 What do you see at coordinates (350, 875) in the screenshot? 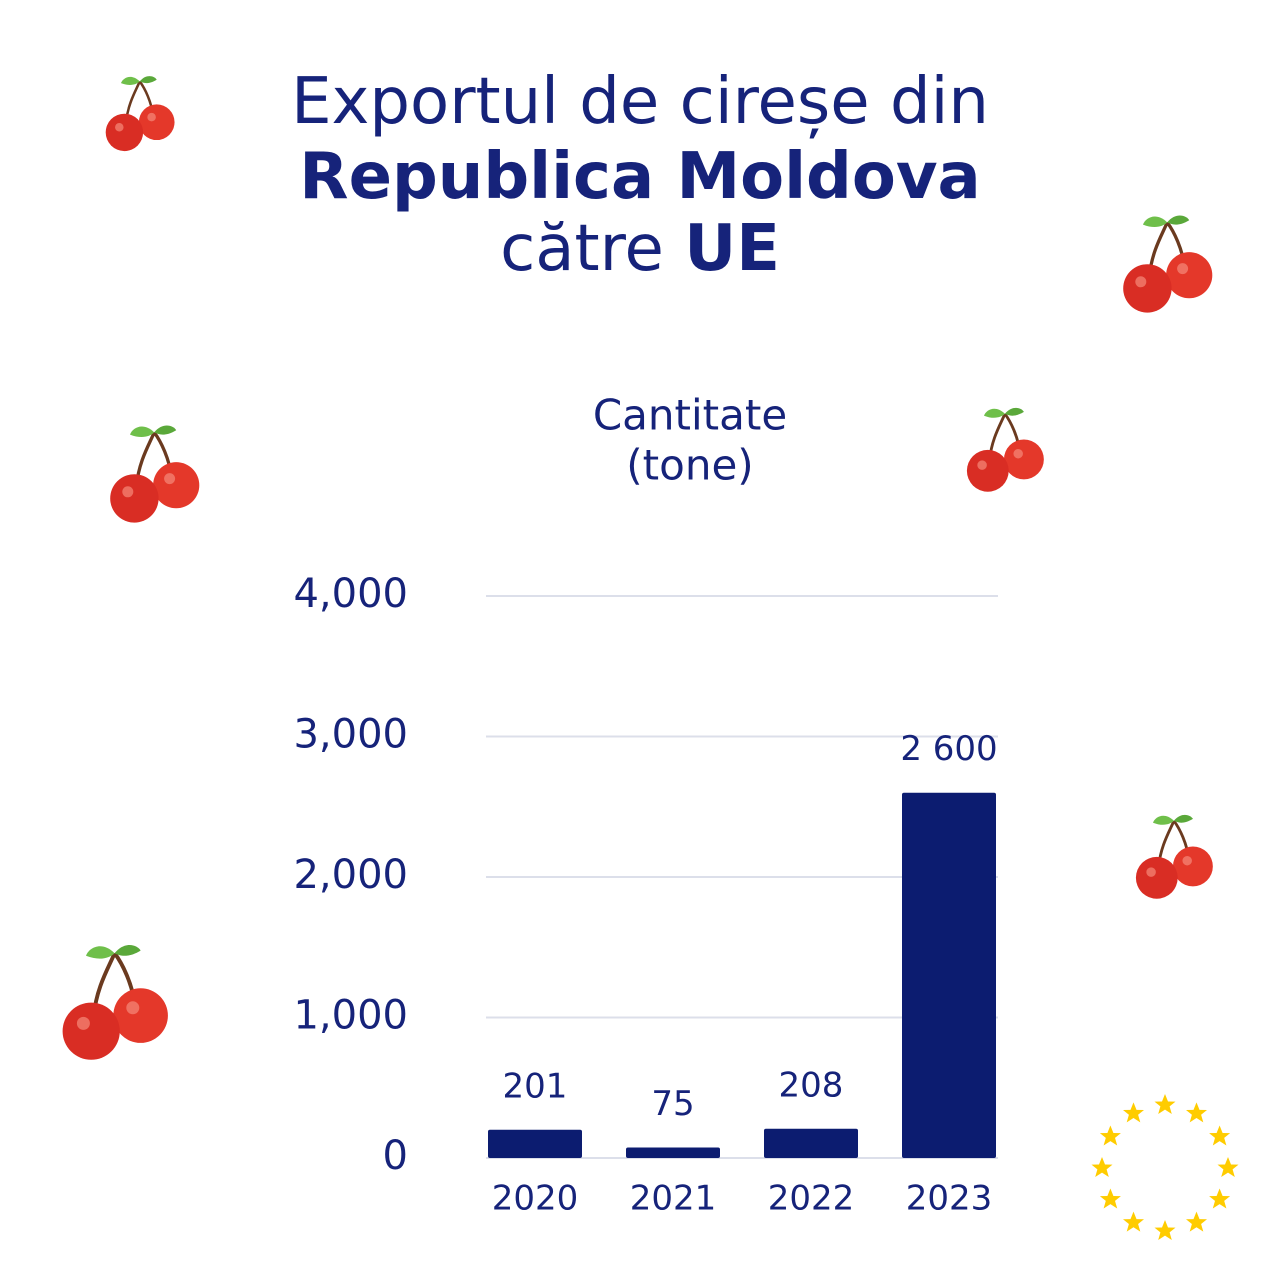
I see `y-tick-label: 2,000` at bounding box center [350, 875].